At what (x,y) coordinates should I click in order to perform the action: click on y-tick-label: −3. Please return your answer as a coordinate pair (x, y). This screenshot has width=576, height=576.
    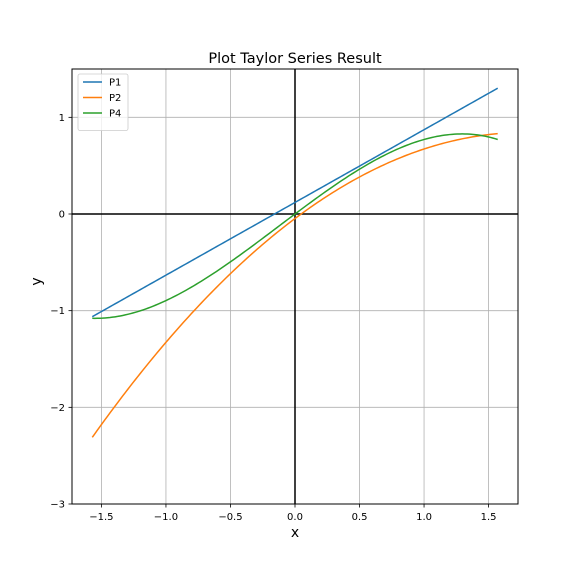
    Looking at the image, I should click on (57, 505).